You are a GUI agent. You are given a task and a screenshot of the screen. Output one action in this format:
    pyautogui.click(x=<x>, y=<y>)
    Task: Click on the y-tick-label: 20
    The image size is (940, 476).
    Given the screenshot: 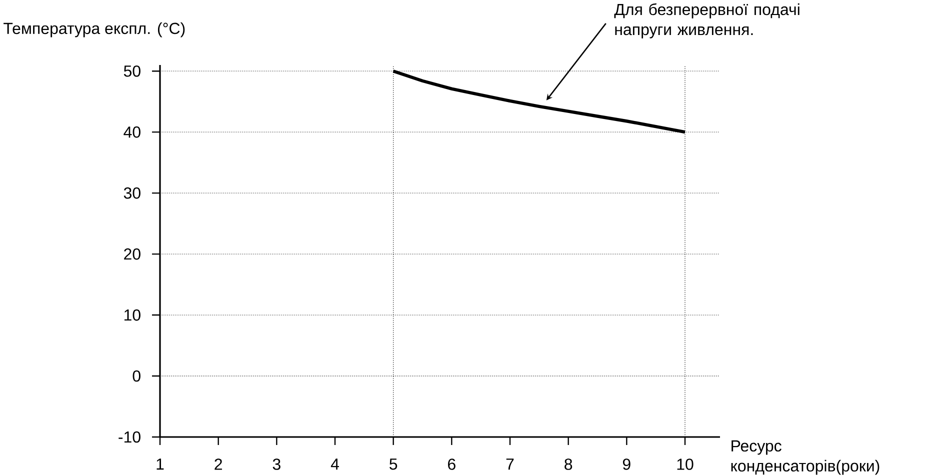 What is the action you would take?
    pyautogui.click(x=132, y=254)
    